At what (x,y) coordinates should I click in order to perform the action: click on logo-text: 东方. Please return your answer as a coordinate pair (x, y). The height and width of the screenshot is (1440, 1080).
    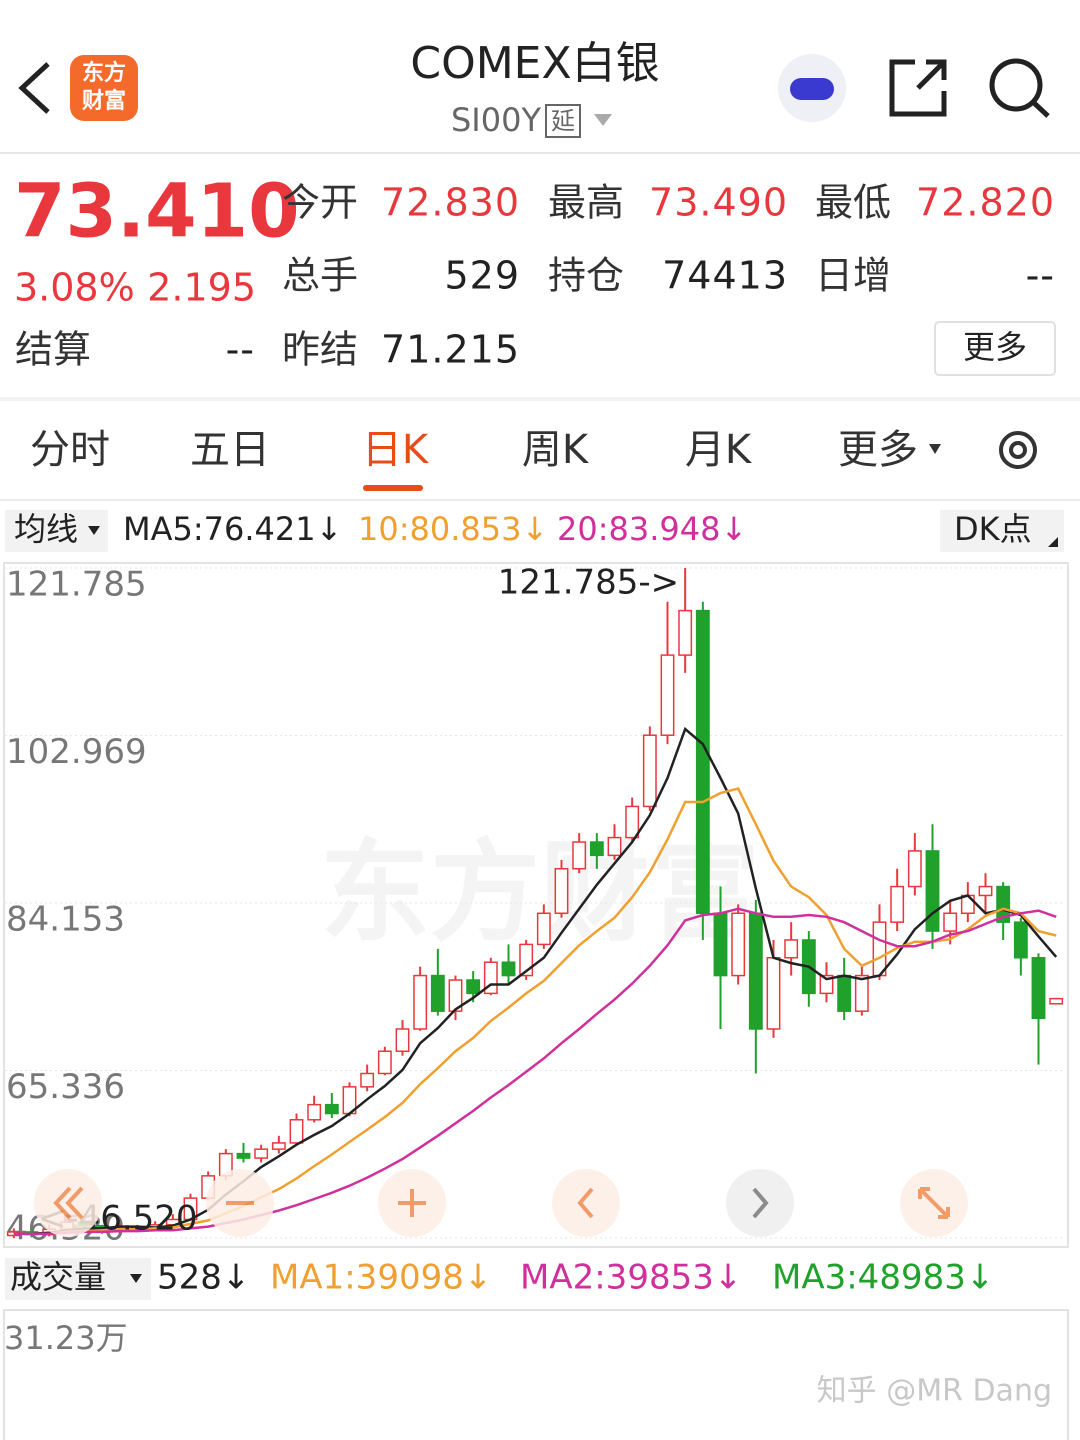
    Looking at the image, I should click on (104, 73).